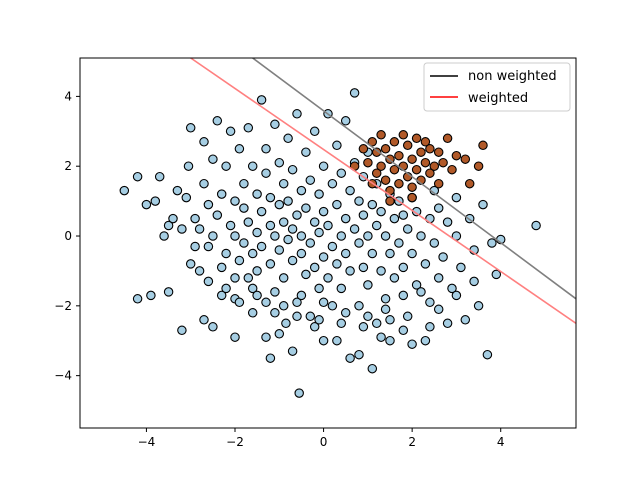  I want to click on x-tick-label: 2, so click(412, 442).